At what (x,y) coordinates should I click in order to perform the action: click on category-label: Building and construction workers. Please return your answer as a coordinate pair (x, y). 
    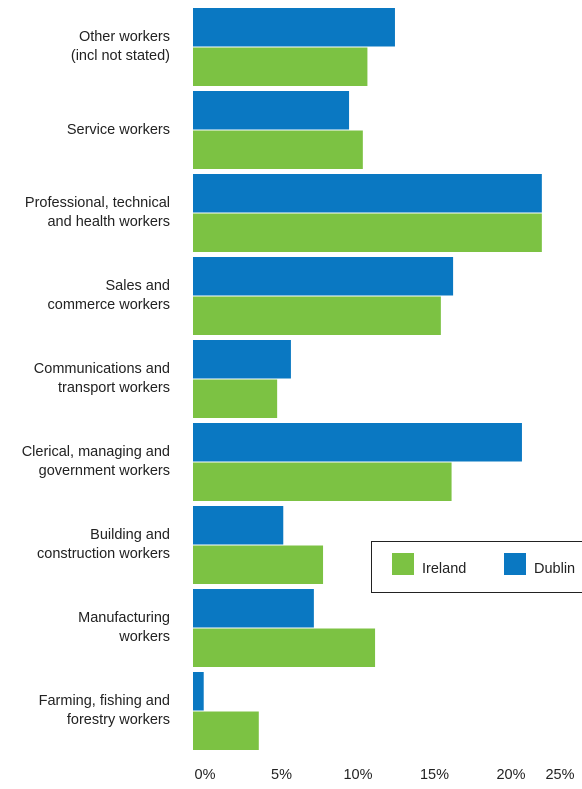
    Looking at the image, I should click on (103, 544).